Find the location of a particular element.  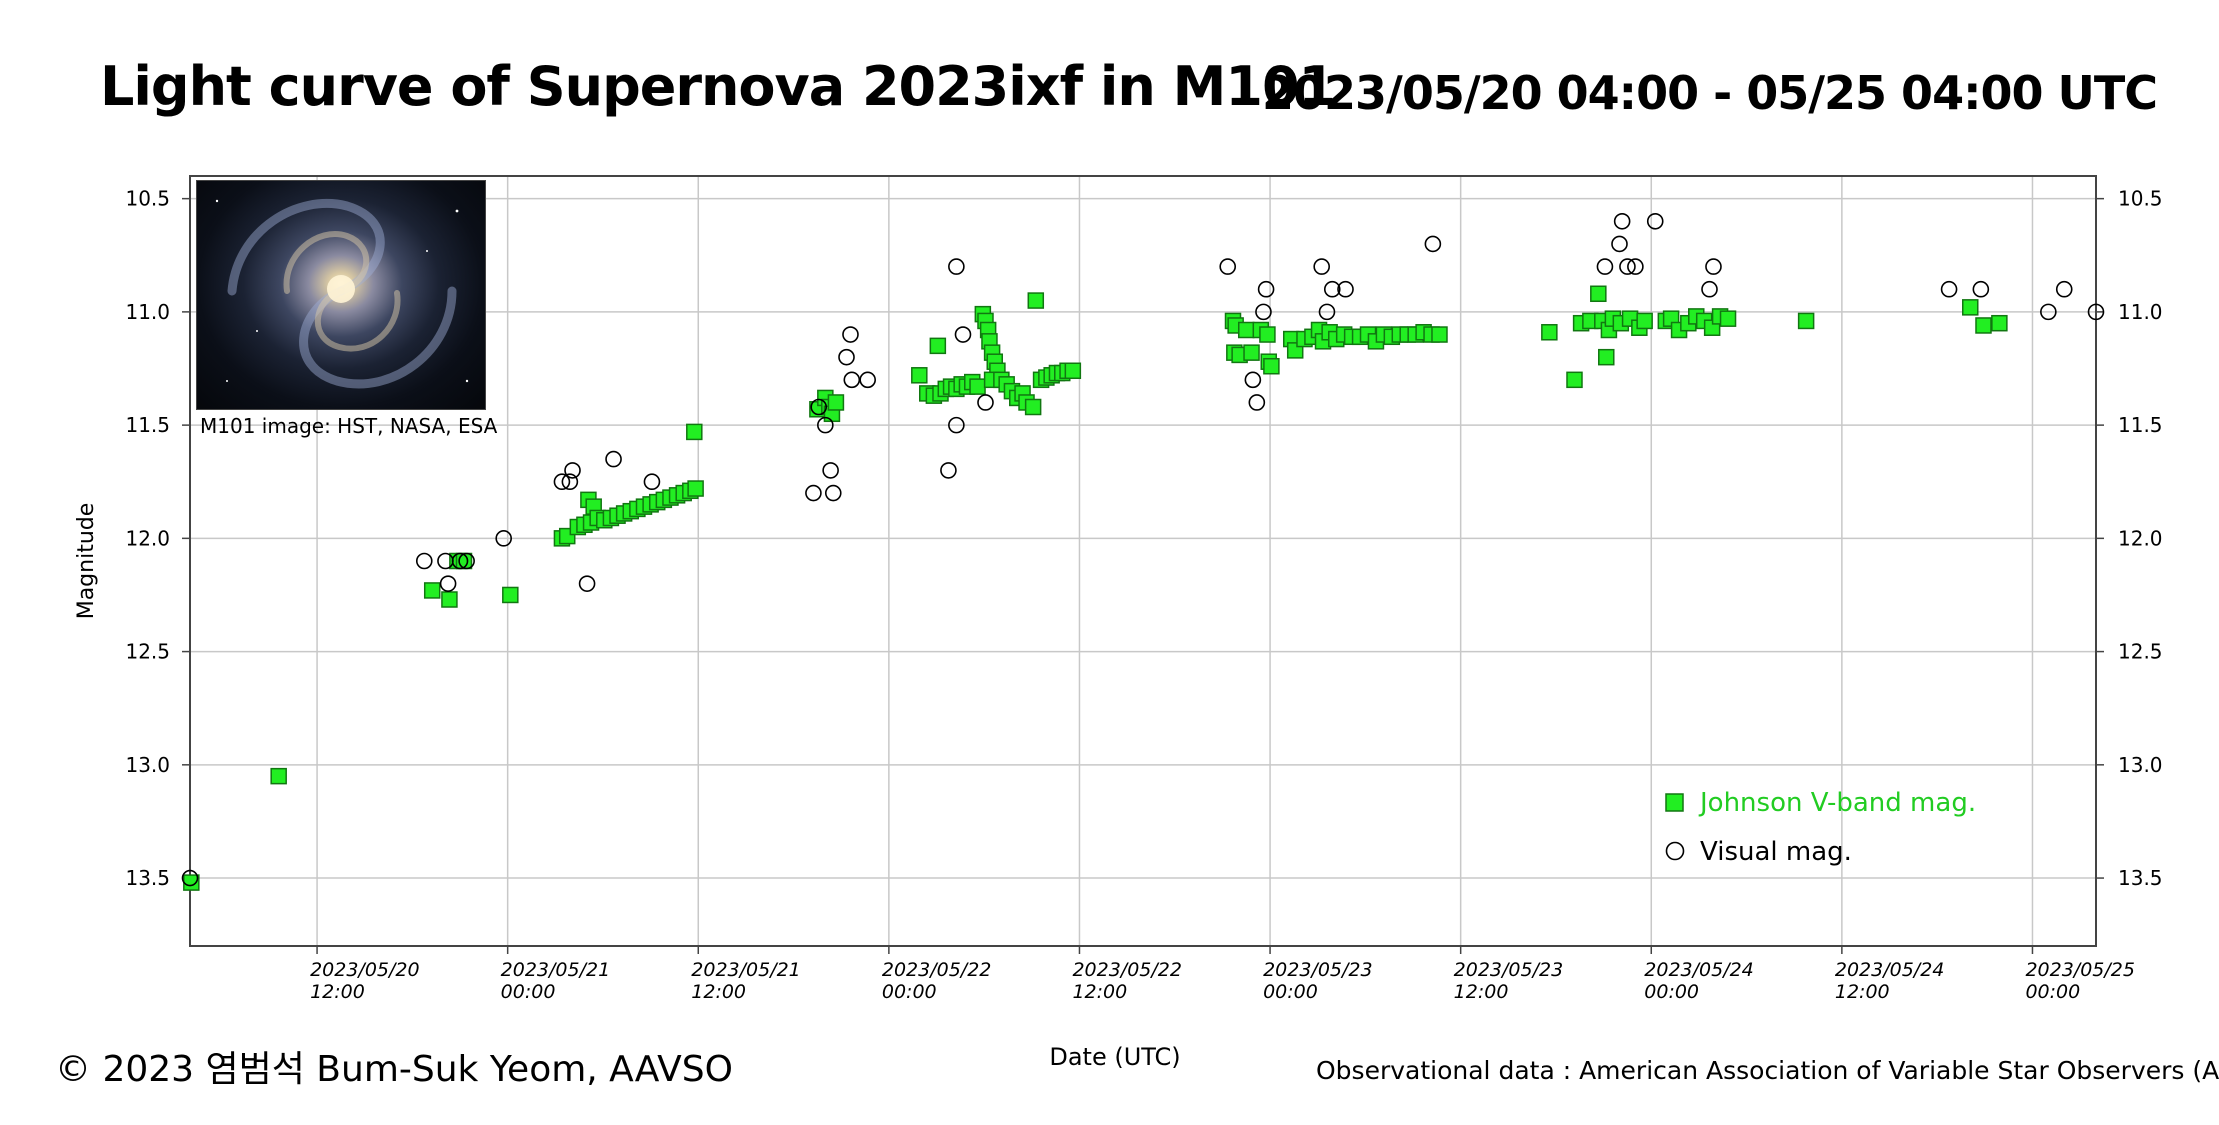

y-ticks-left: 10.5 11.0 11.5 12.0 12.5 13.0 13.5 is located at coordinates (157, 538).